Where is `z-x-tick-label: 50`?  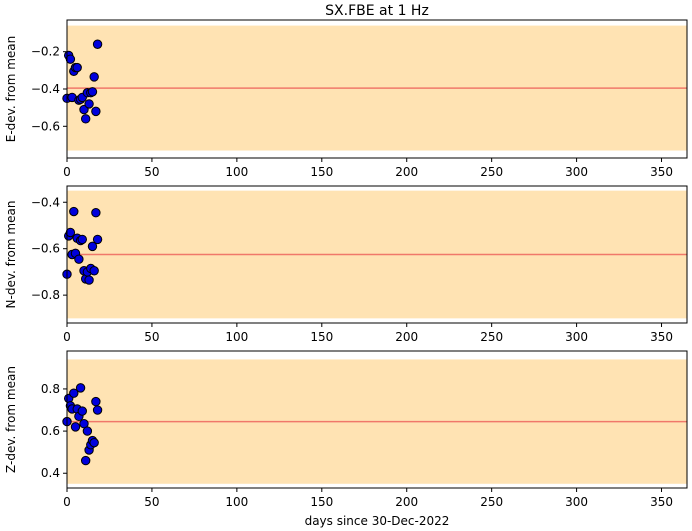
z-x-tick-label: 50 is located at coordinates (151, 502).